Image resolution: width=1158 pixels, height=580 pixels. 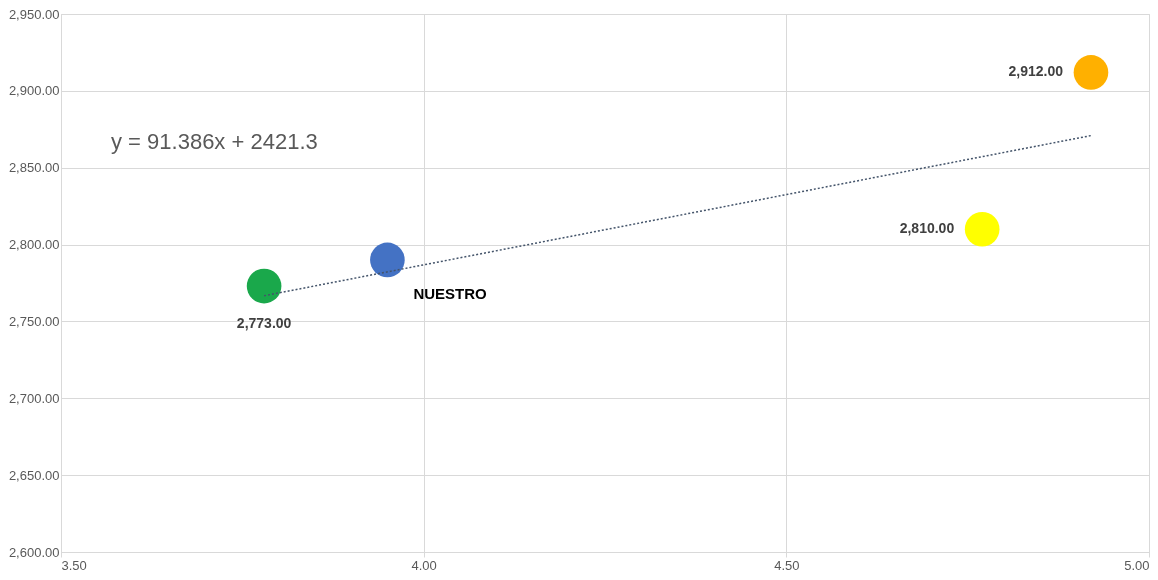 What do you see at coordinates (787, 565) in the screenshot?
I see `x-tick-label: 4.50` at bounding box center [787, 565].